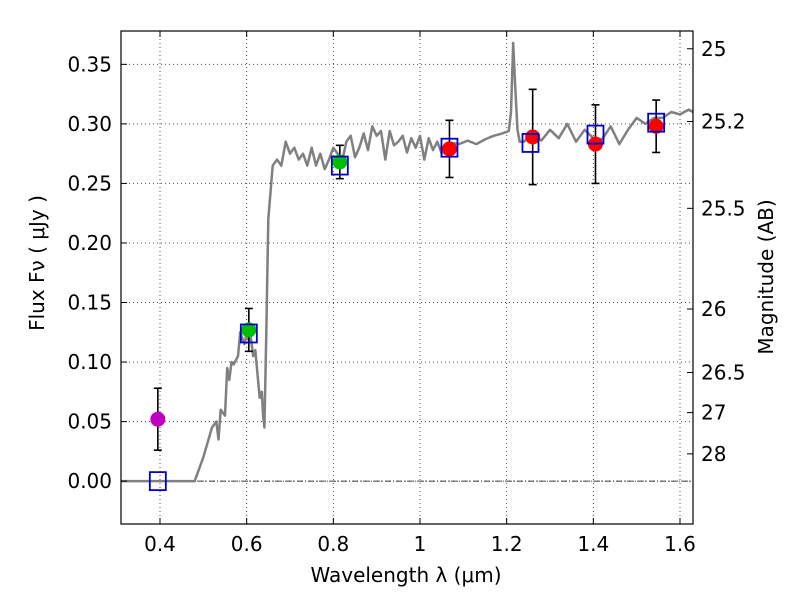 Image resolution: width=800 pixels, height=600 pixels. Describe the element at coordinates (723, 122) in the screenshot. I see `mag-tick-label: 25.2` at that location.